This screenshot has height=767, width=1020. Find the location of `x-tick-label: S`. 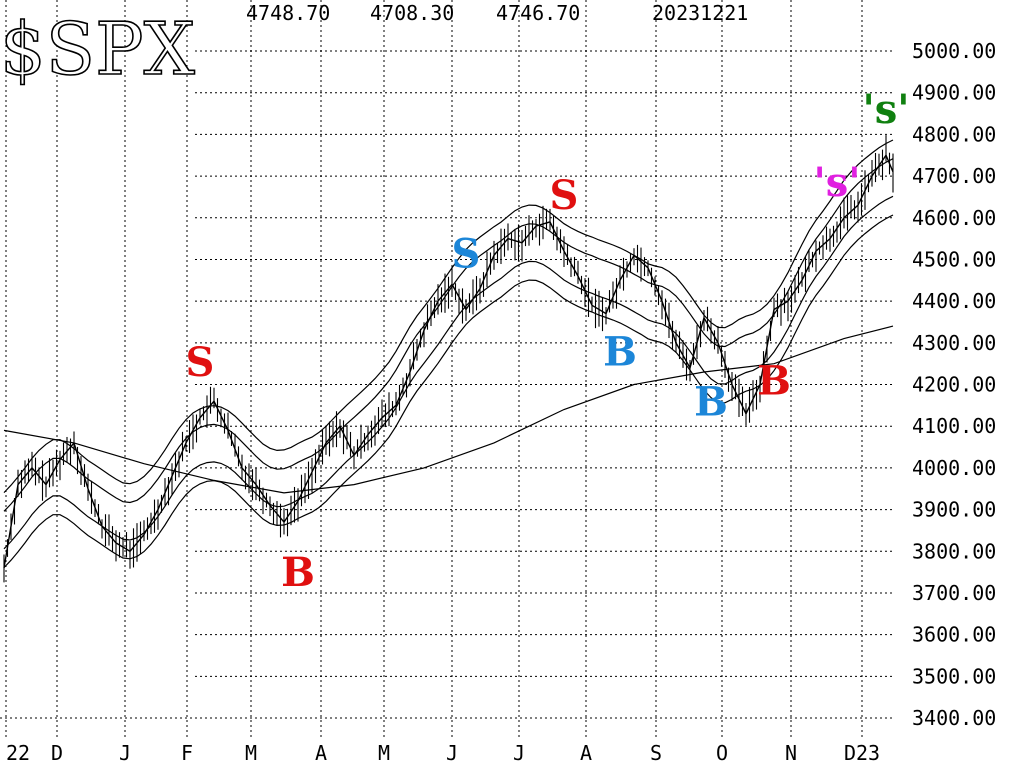

x-tick-label: S is located at coordinates (656, 753).